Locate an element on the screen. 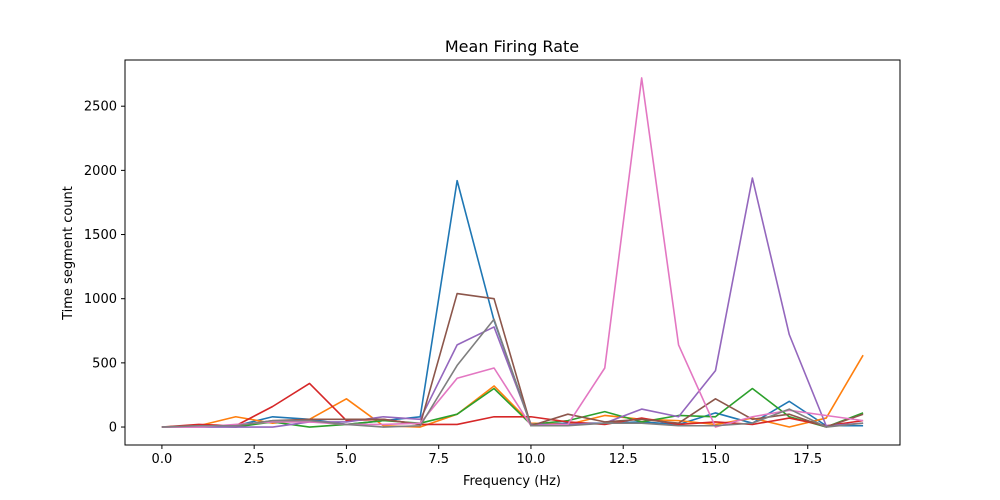 The image size is (1000, 500). y-tick-label: 1500 is located at coordinates (100, 235).